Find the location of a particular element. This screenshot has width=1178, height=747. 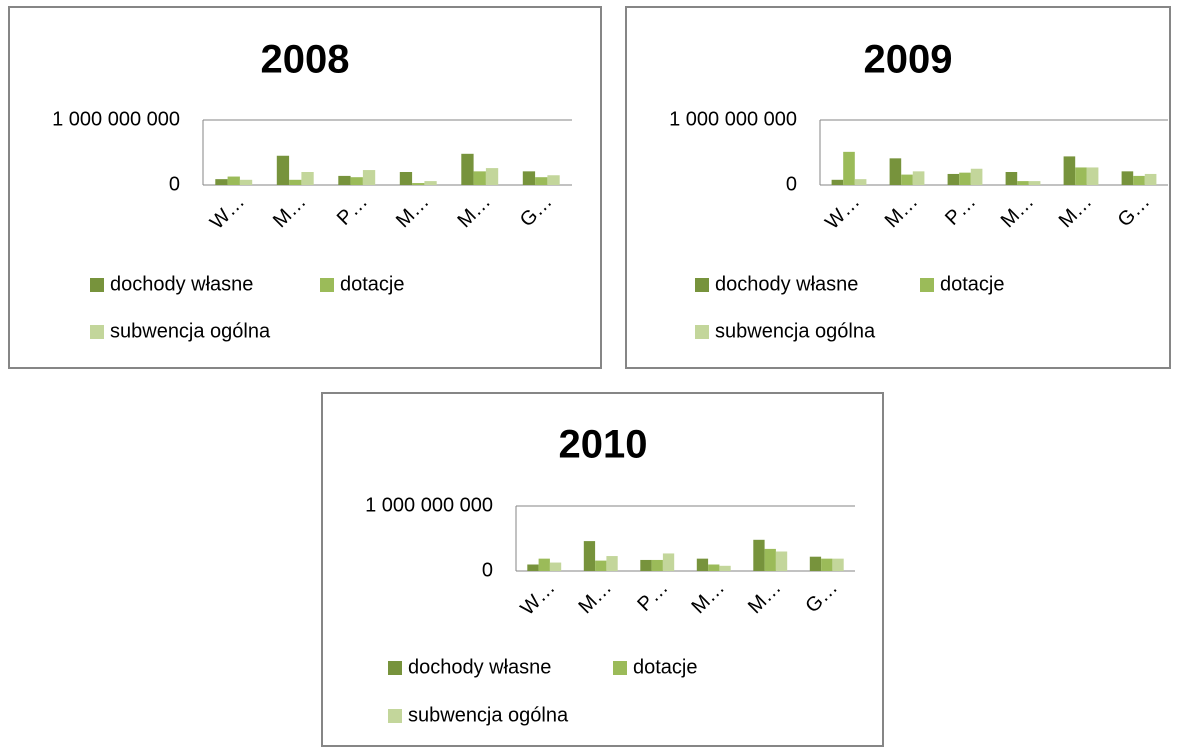

chart-title: 2008 is located at coordinates (305, 60).